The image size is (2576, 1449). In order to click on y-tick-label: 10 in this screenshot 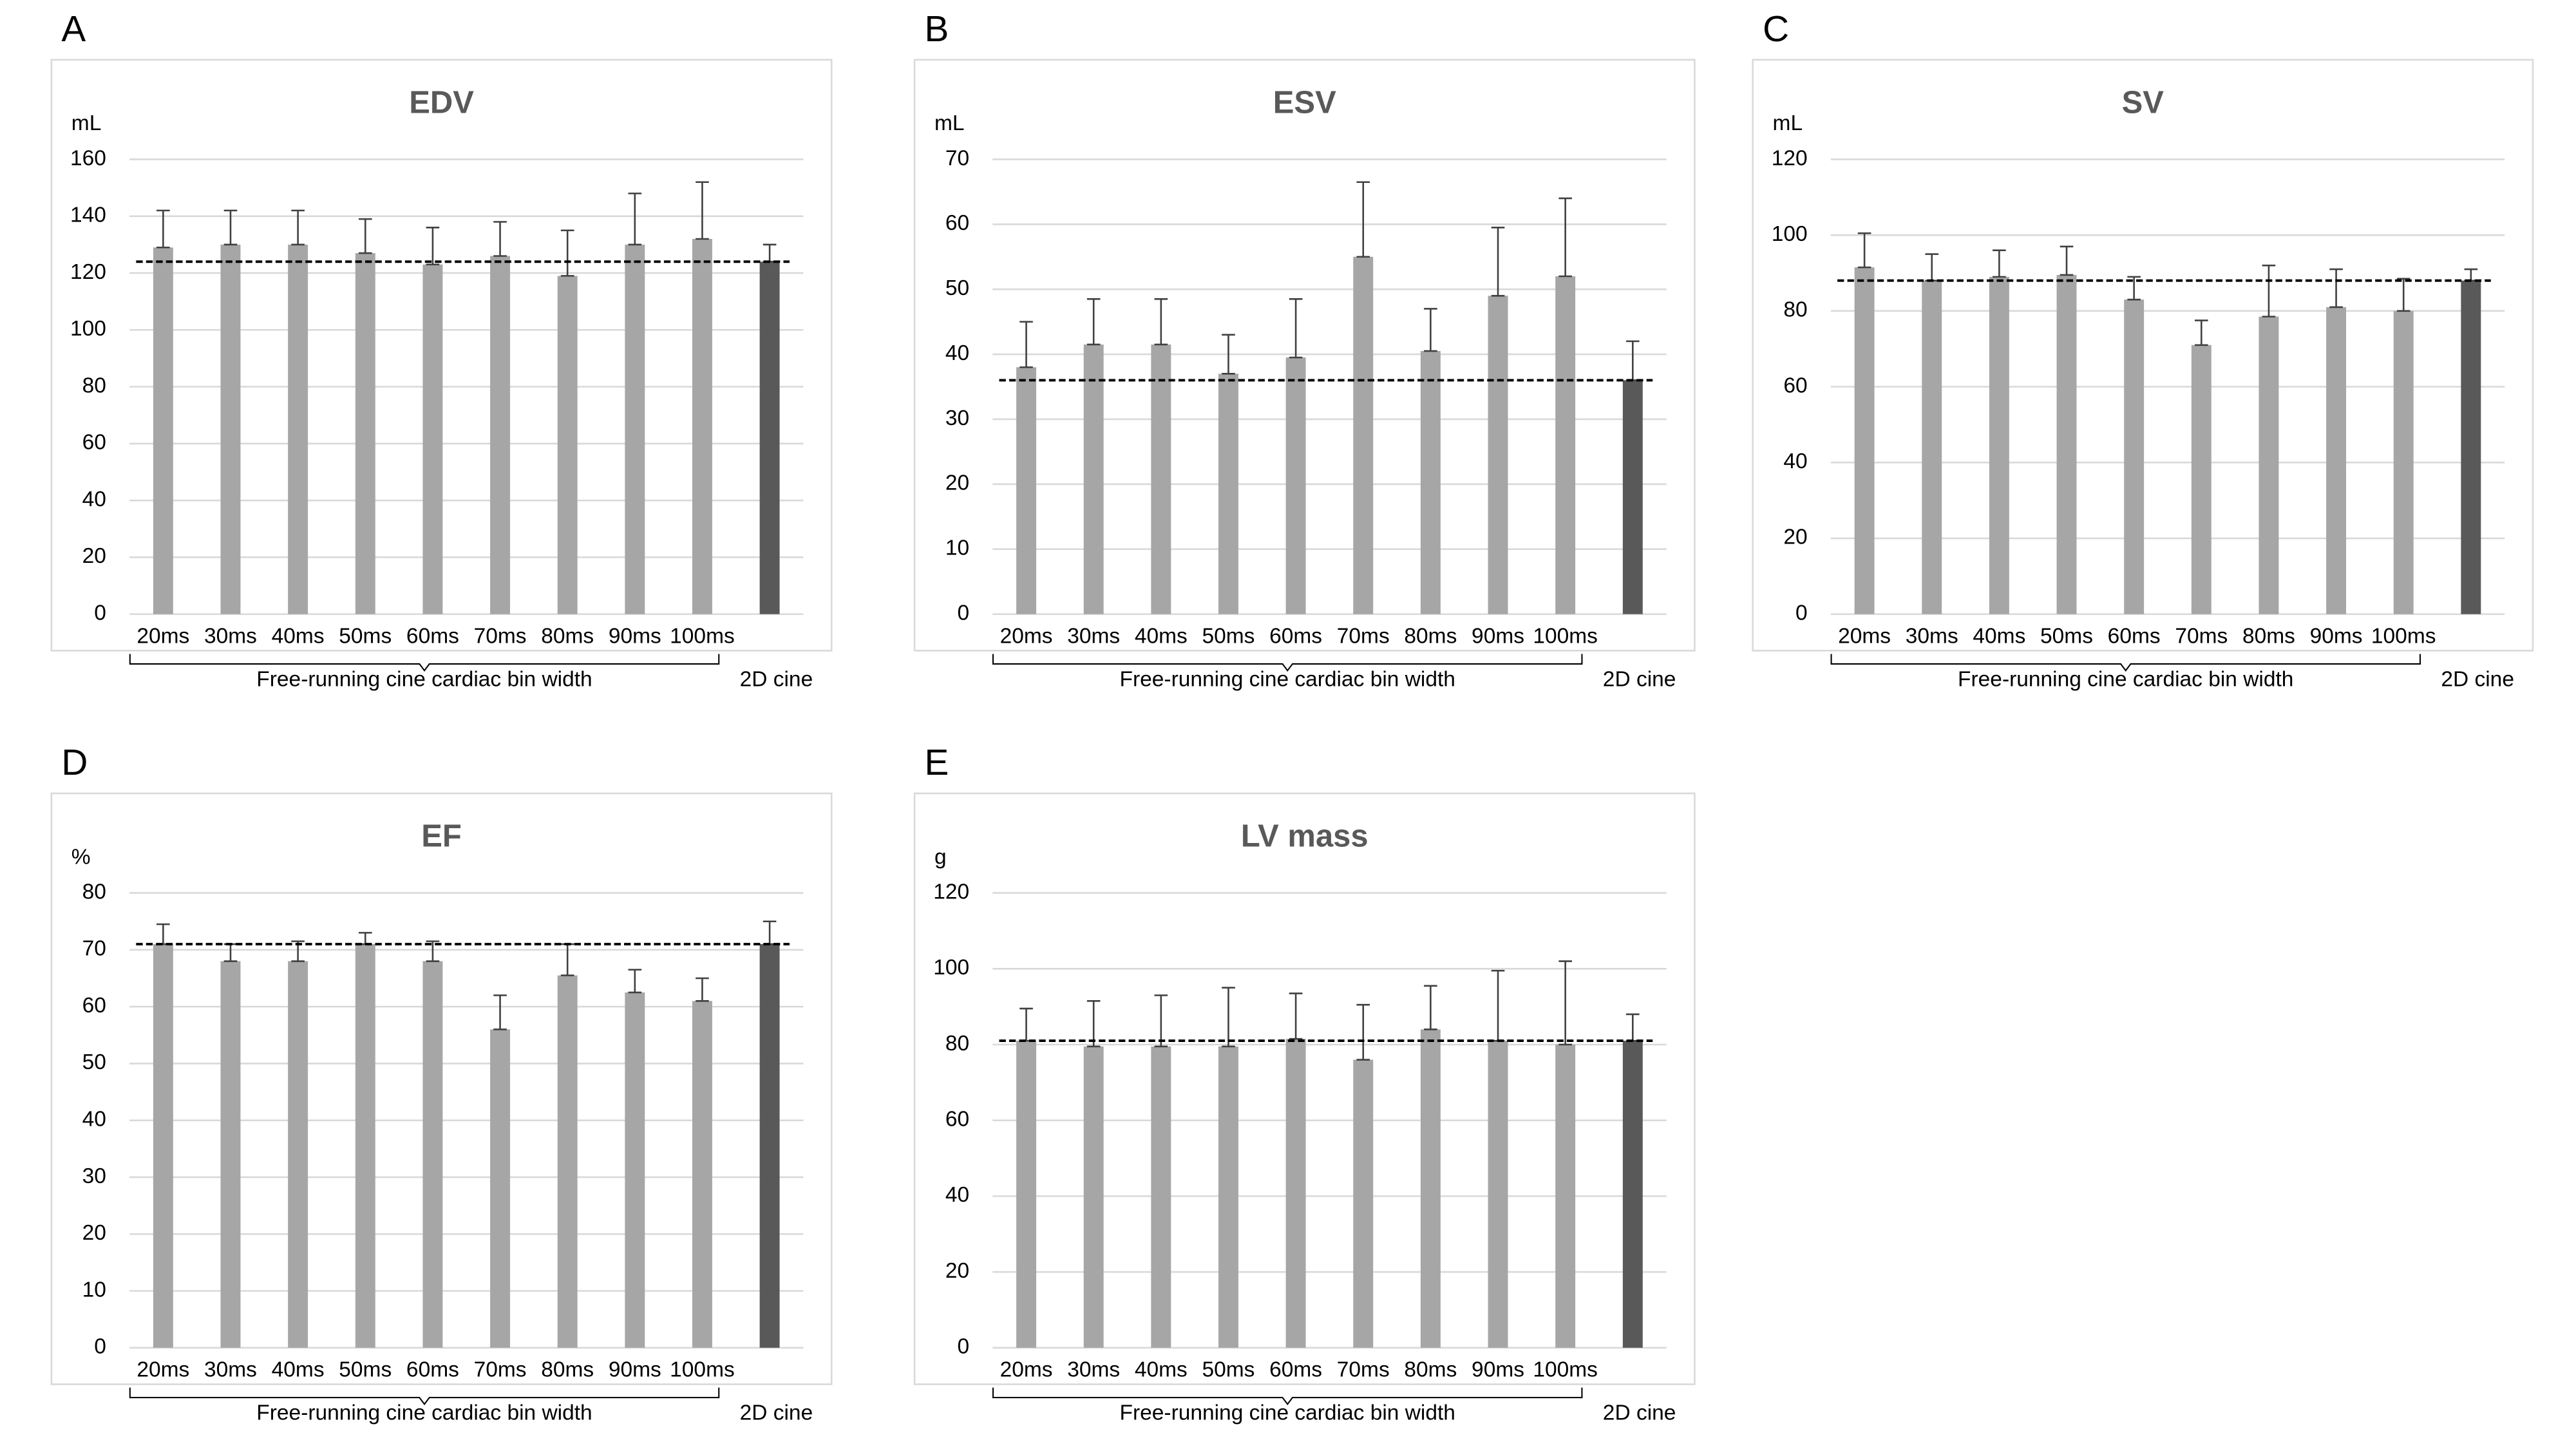, I will do `click(94, 1290)`.